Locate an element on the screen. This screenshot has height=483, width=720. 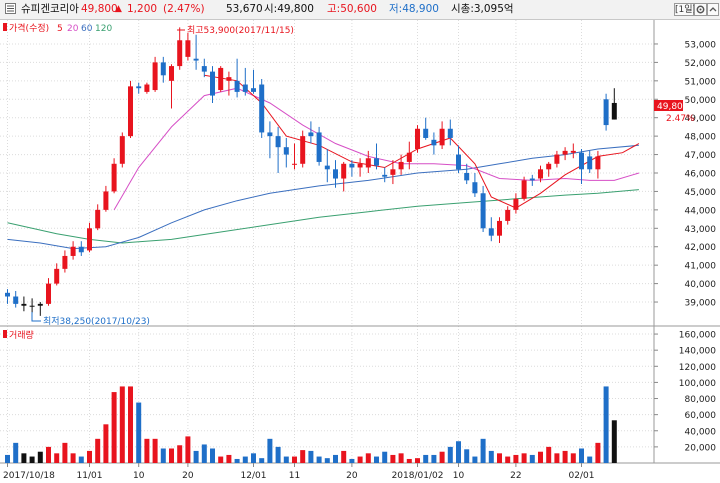
price-tick-label: 40,000 is located at coordinates (701, 285).